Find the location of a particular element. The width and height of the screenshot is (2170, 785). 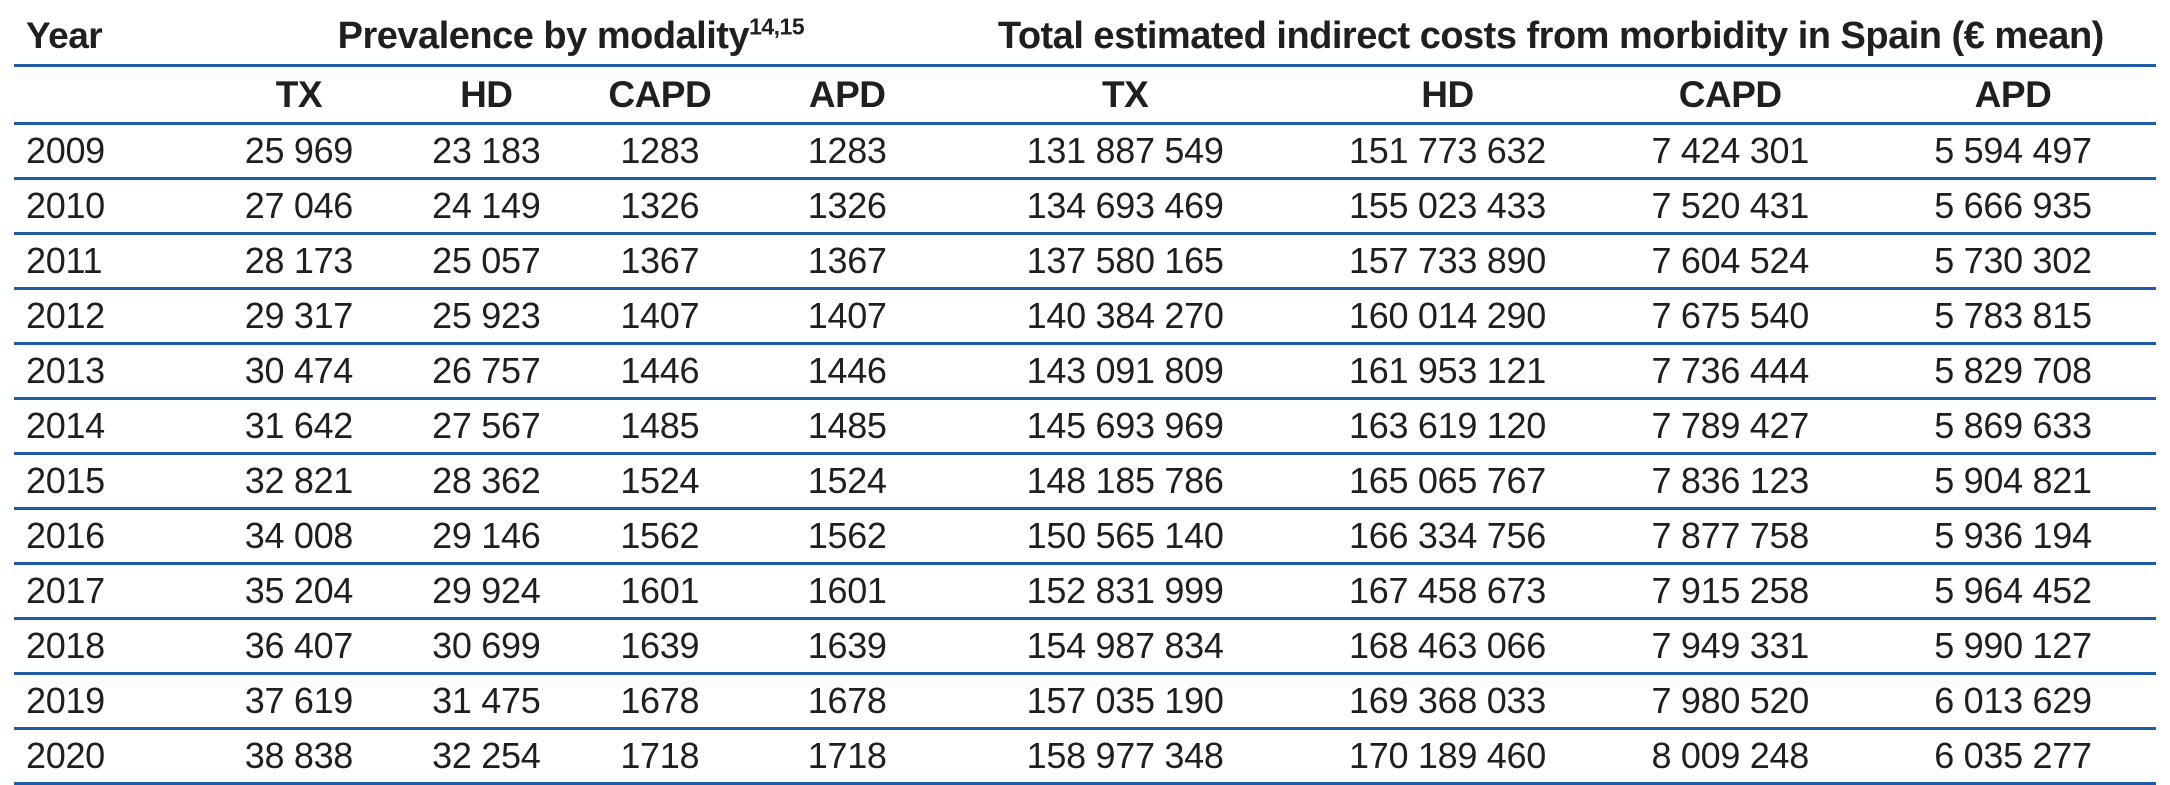

value-cell: 36 407 is located at coordinates (299, 645).